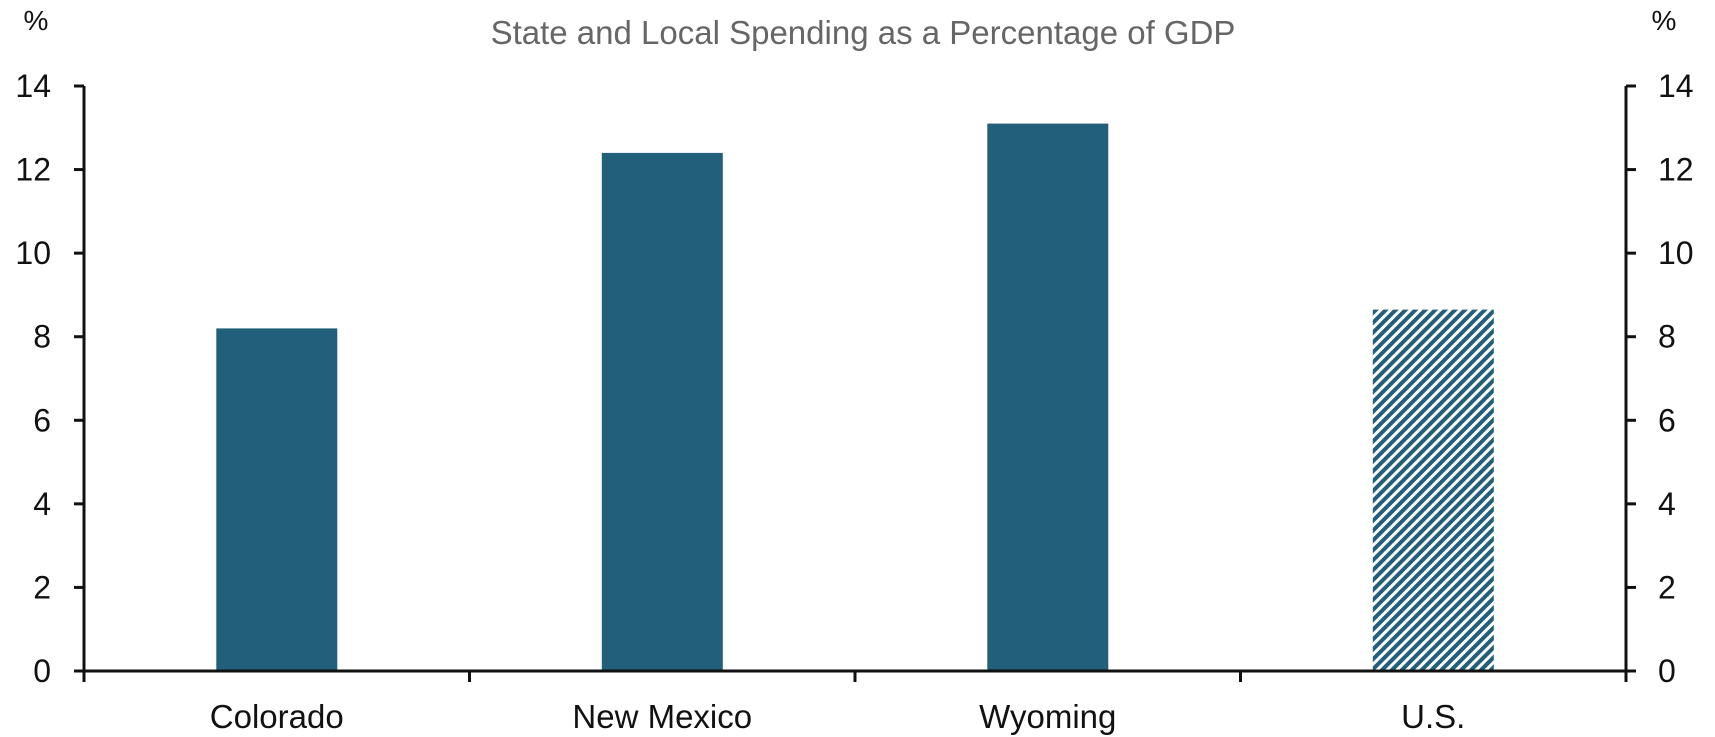 This screenshot has height=737, width=1715. Describe the element at coordinates (662, 411) in the screenshot. I see `bar-new-mexico` at that location.